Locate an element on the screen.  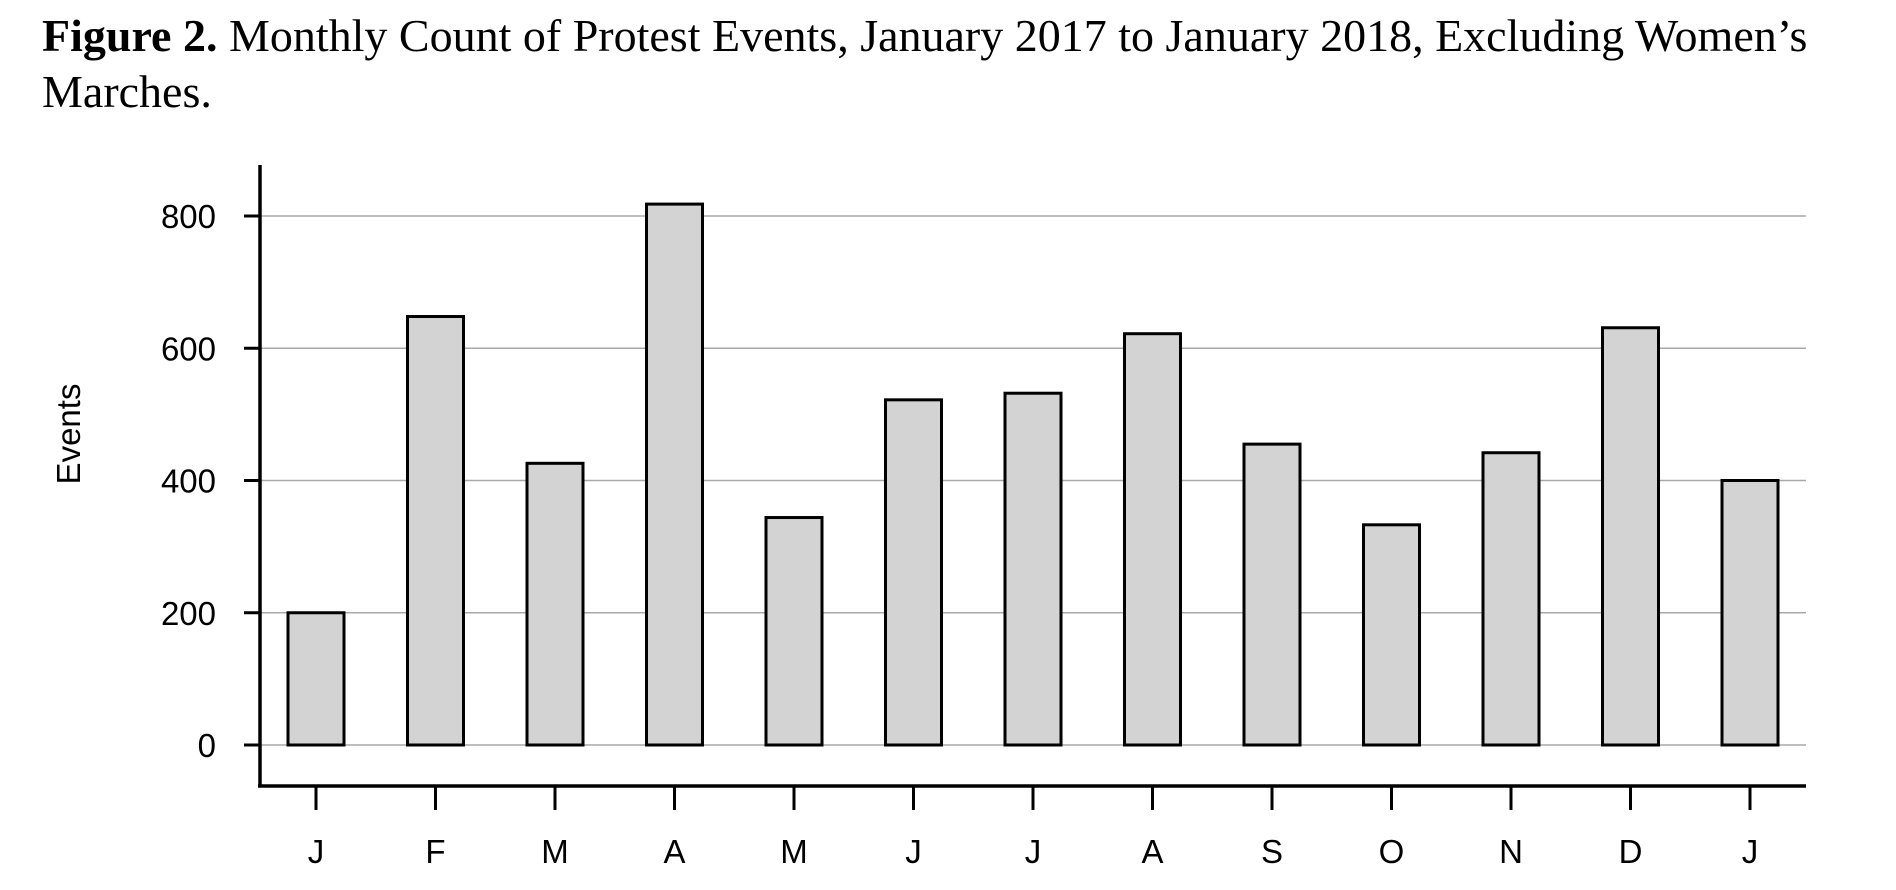
y-tick-label: 400 is located at coordinates (188, 481).